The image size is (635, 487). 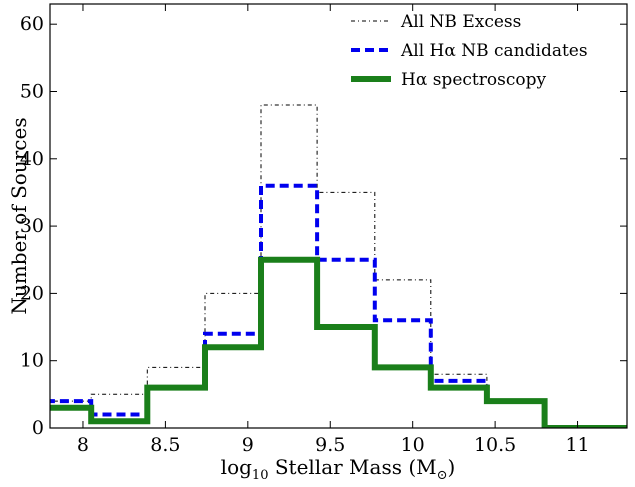 I want to click on y-tick-label: 20, so click(x=32, y=293).